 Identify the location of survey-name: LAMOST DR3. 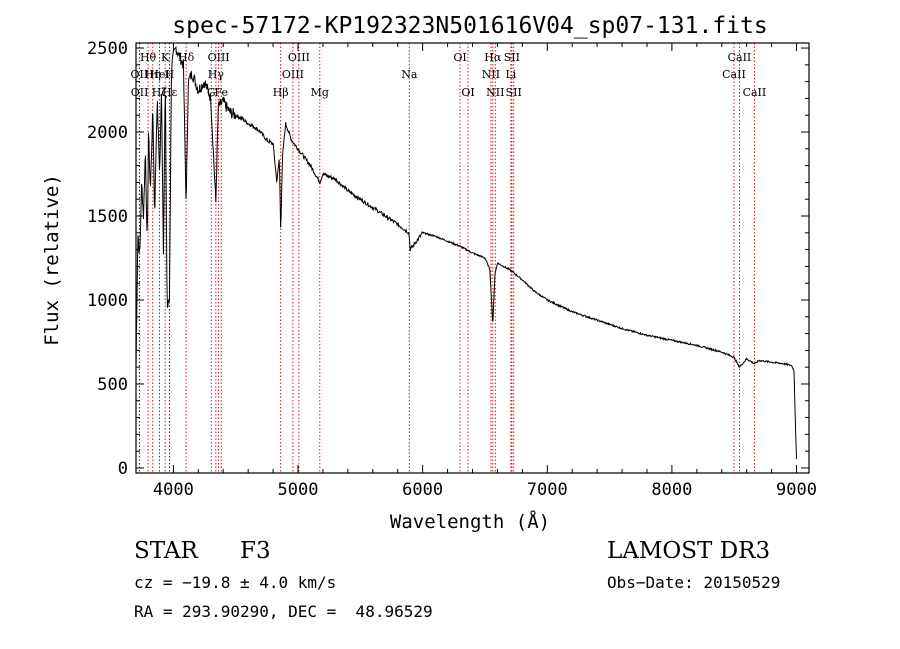
(689, 551).